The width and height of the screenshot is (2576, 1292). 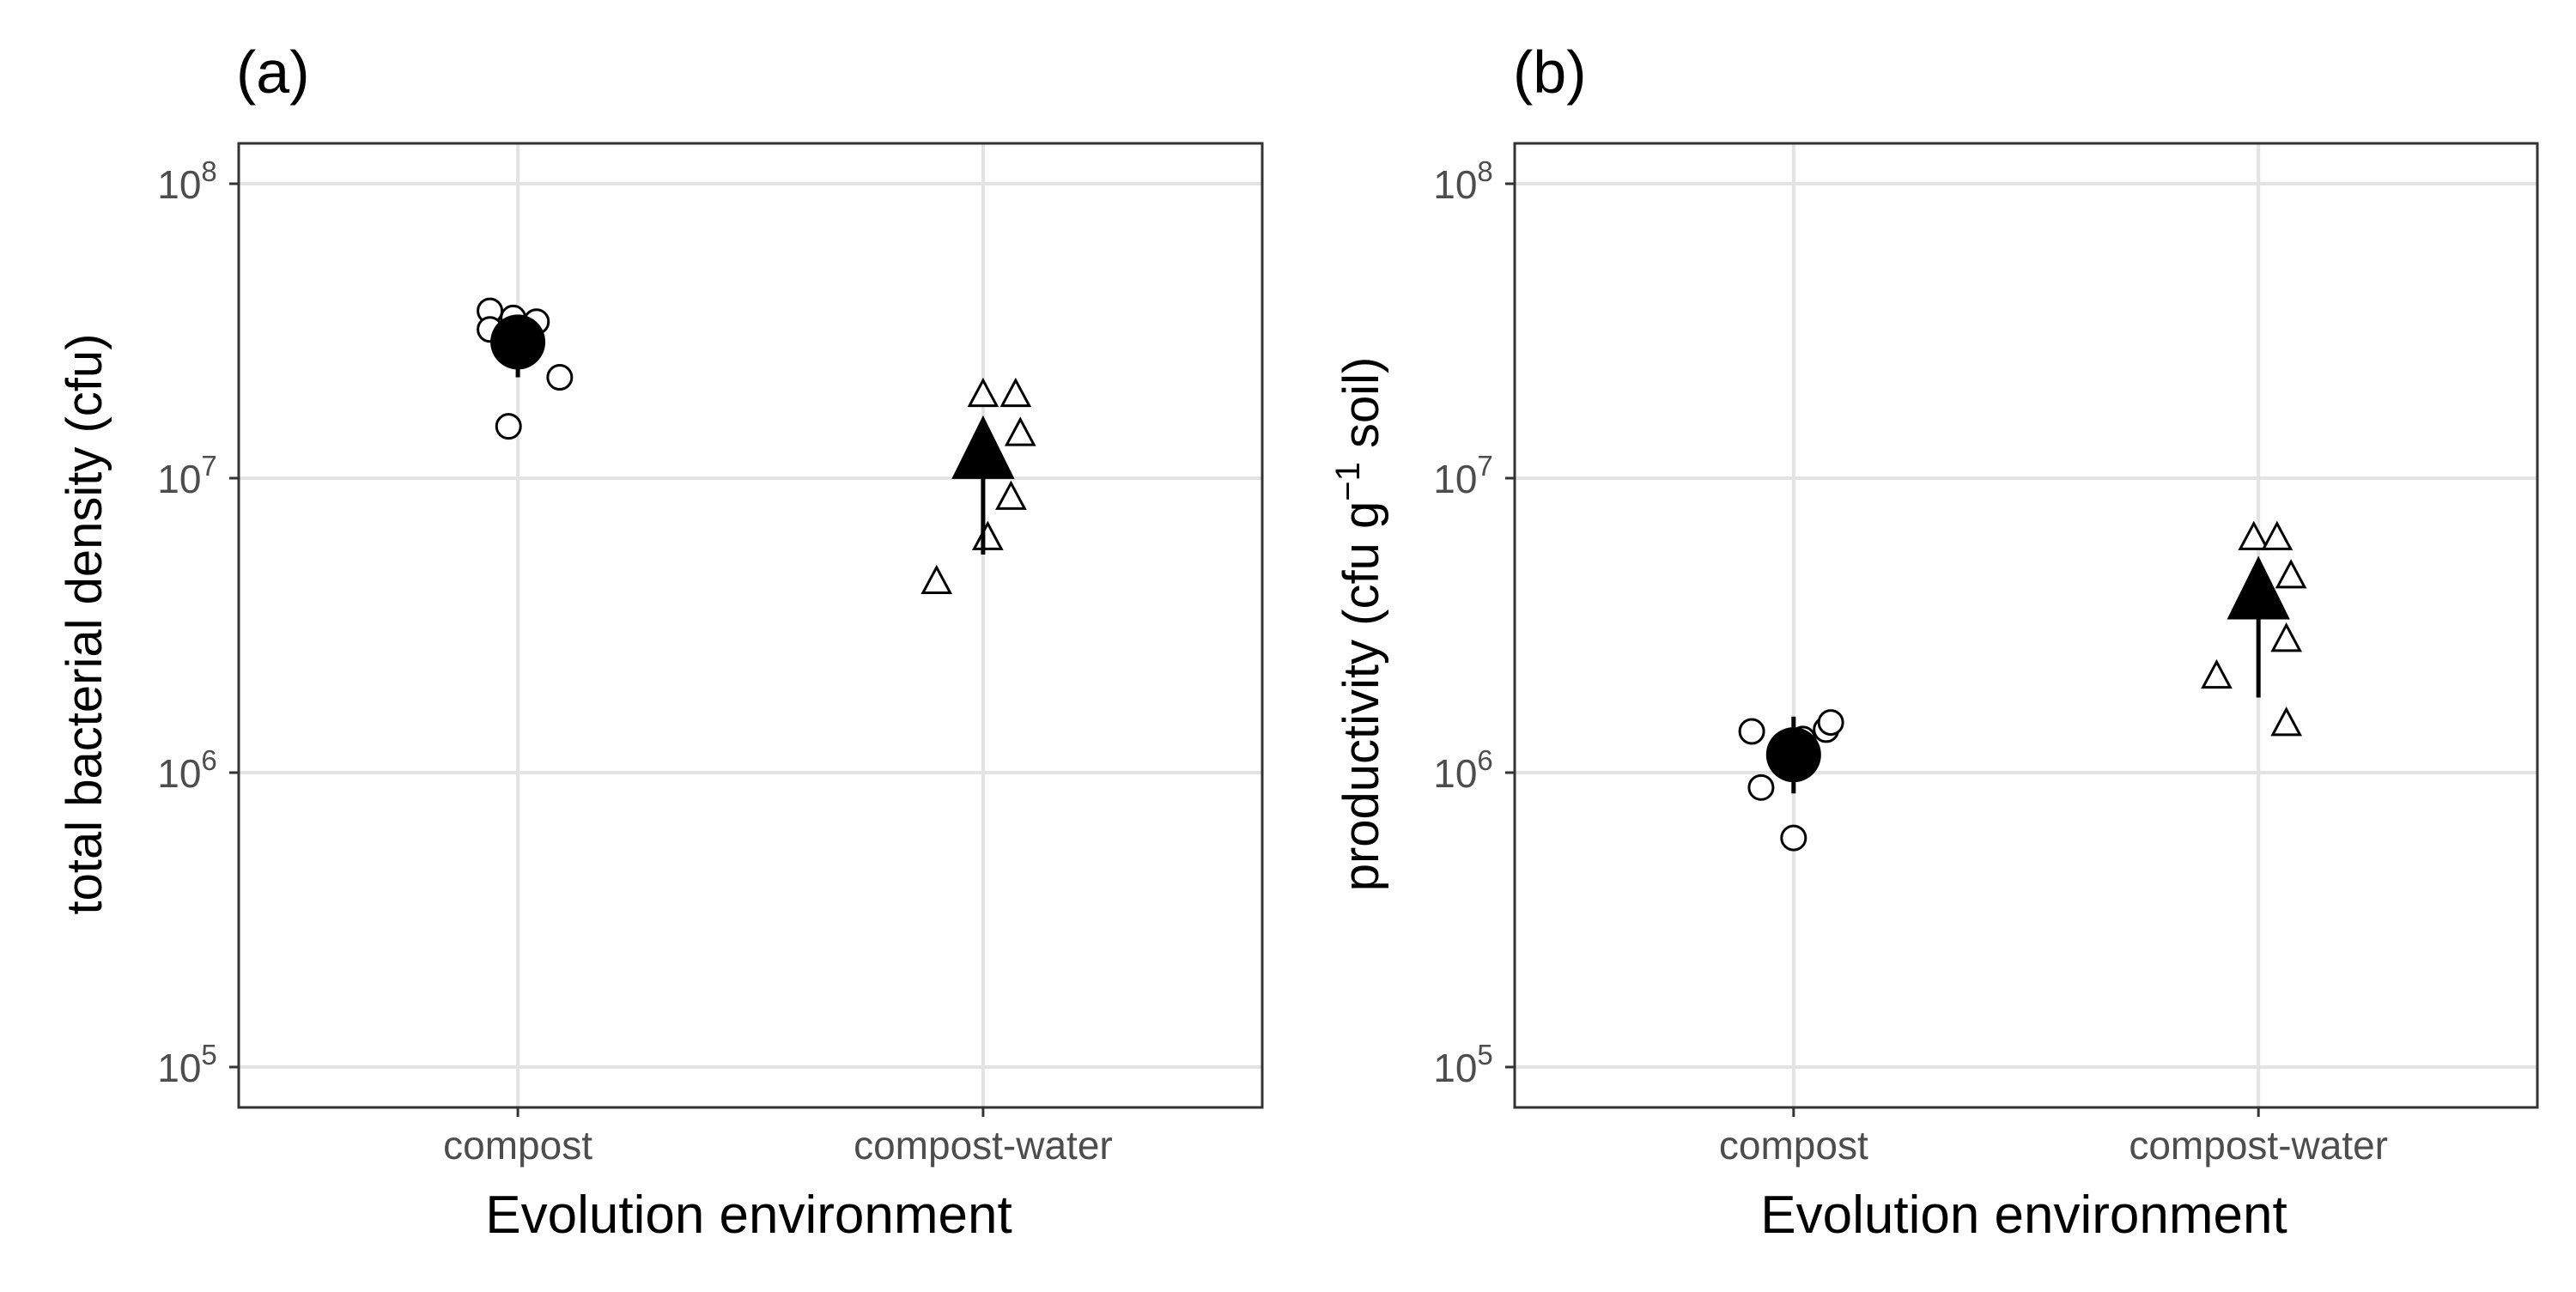 I want to click on panel-b-x-tick-label-compost-water: compost-water, so click(x=2258, y=1145).